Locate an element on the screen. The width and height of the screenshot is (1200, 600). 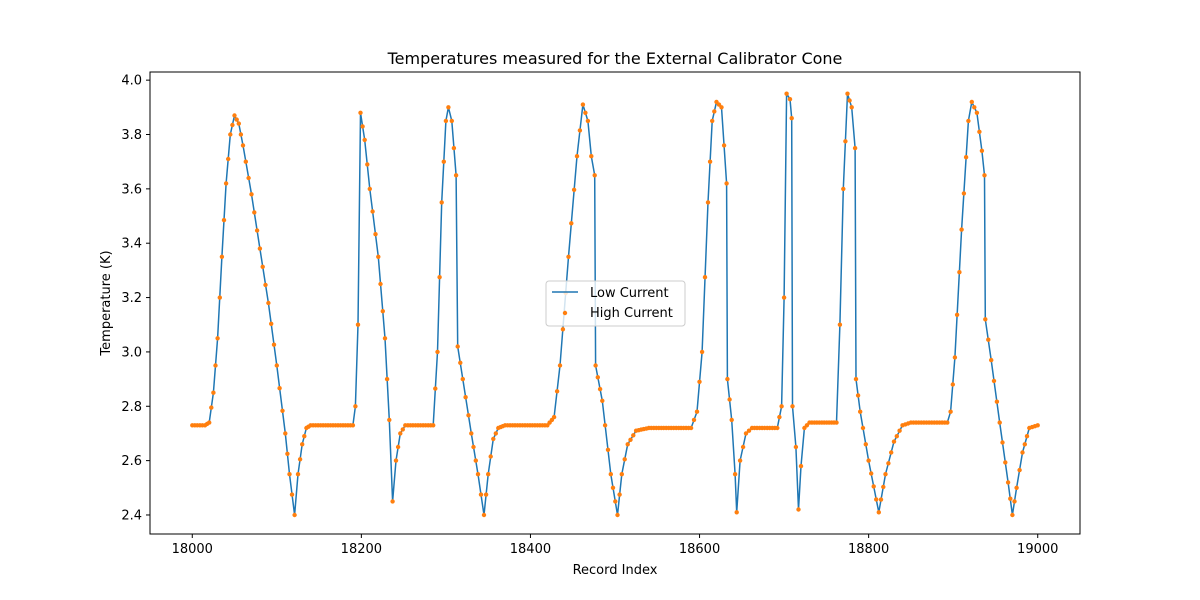
x-tick-label: 18600 is located at coordinates (699, 549).